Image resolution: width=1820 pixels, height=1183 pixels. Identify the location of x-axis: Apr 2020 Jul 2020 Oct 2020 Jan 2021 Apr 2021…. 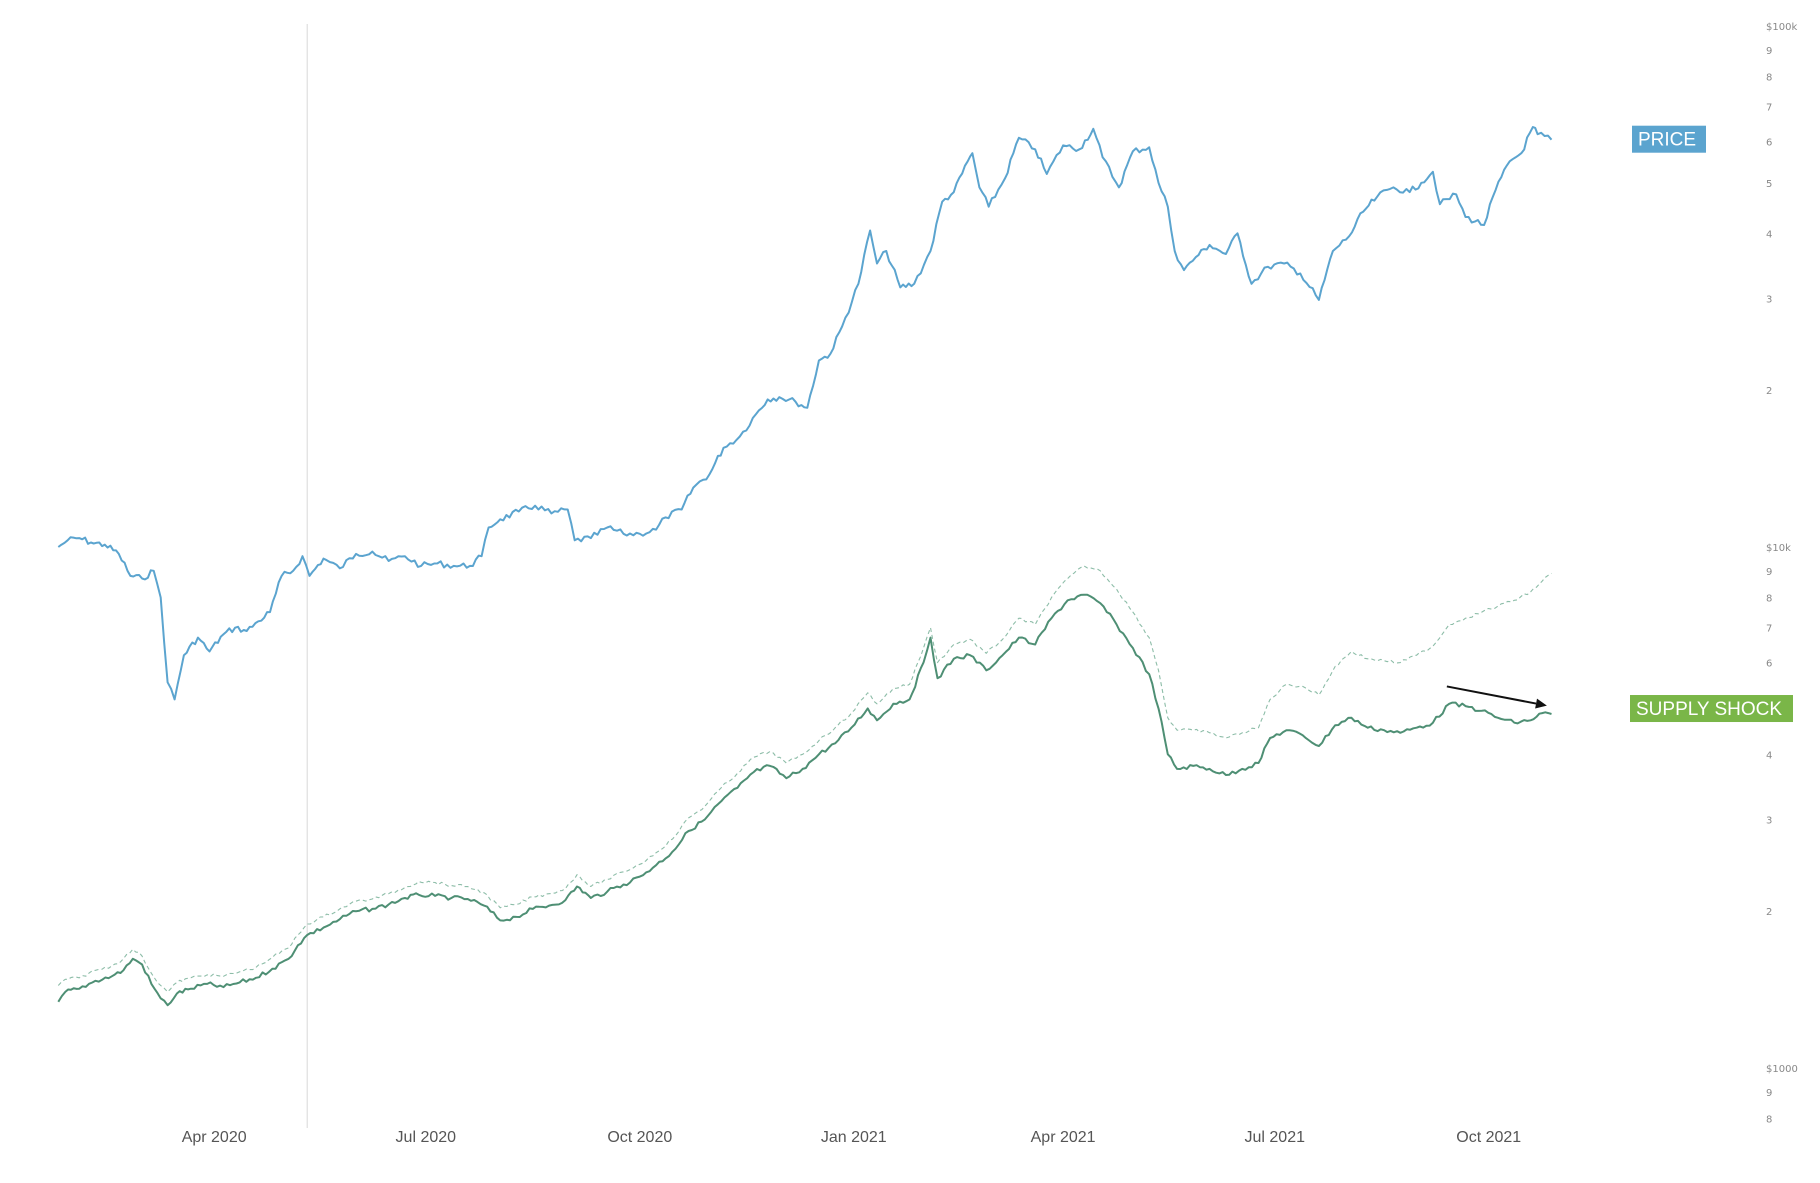
(852, 1137).